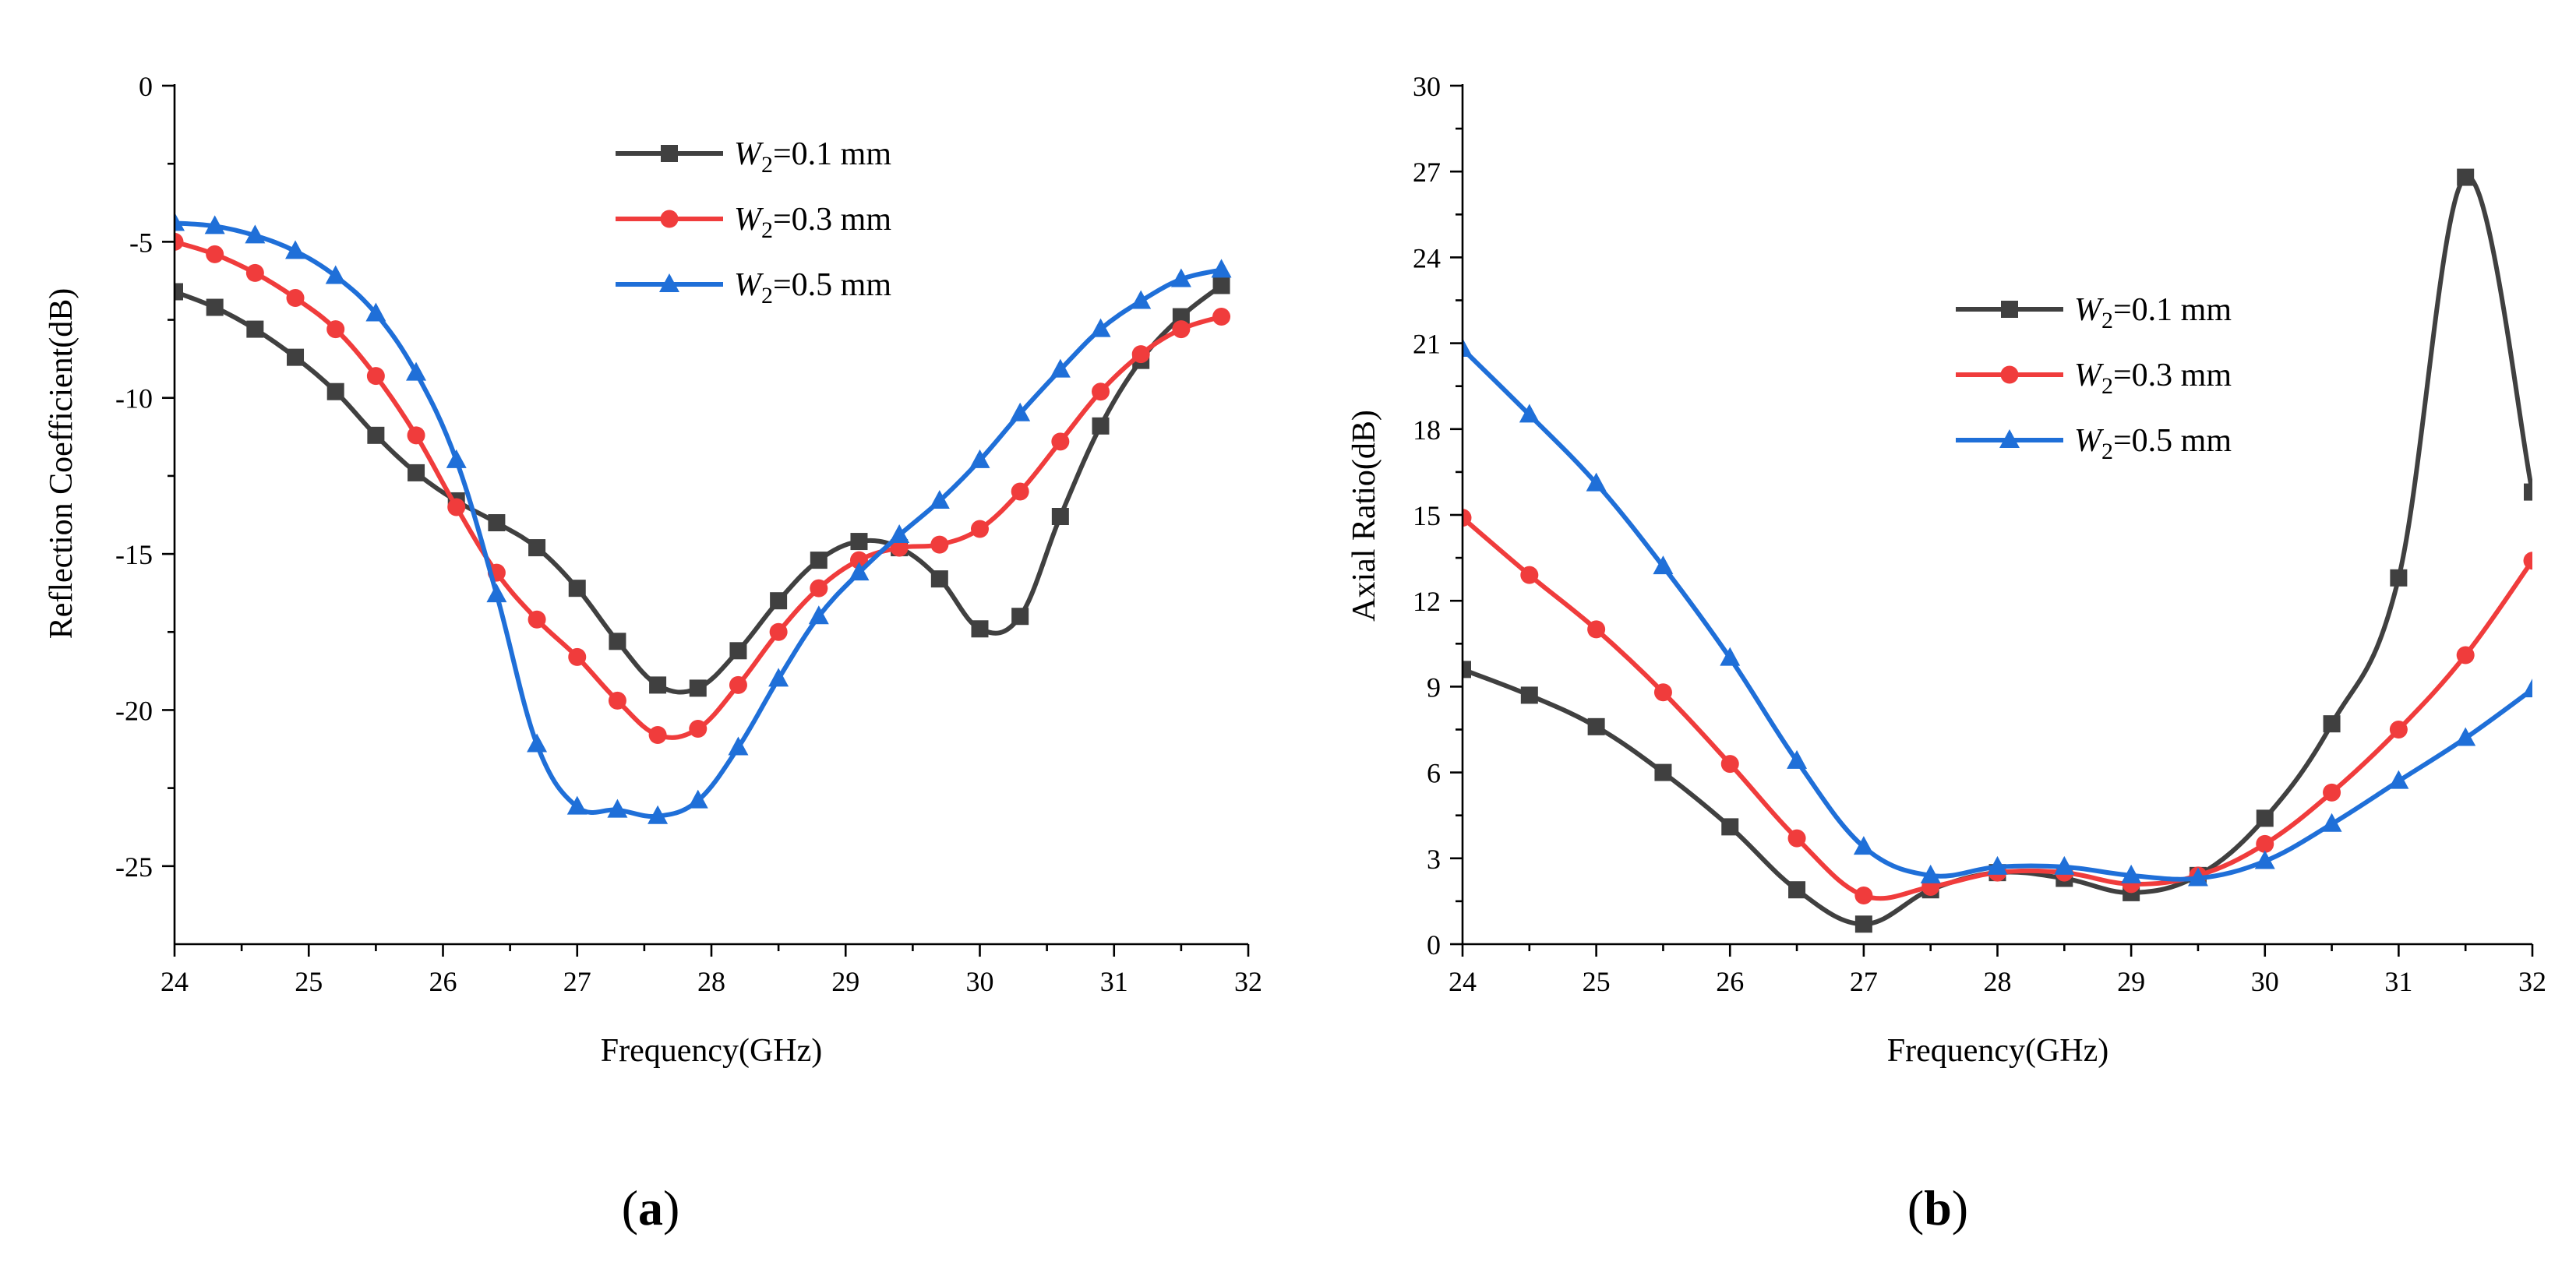  Describe the element at coordinates (812, 157) in the screenshot. I see `chart-a-legend-label: W2=0.1 mm` at that location.